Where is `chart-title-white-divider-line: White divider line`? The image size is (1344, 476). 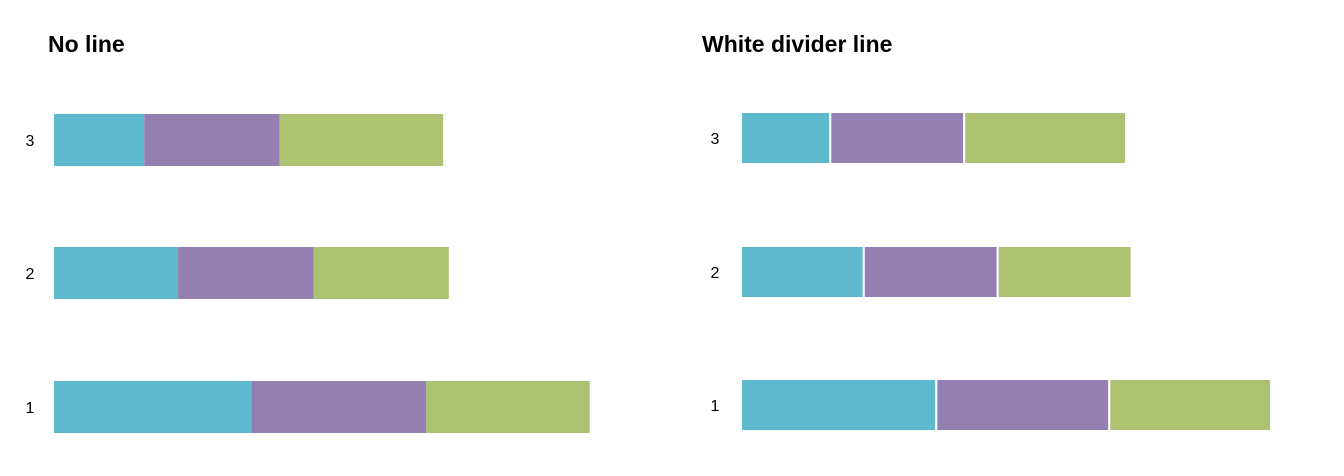
chart-title-white-divider-line: White divider line is located at coordinates (797, 44).